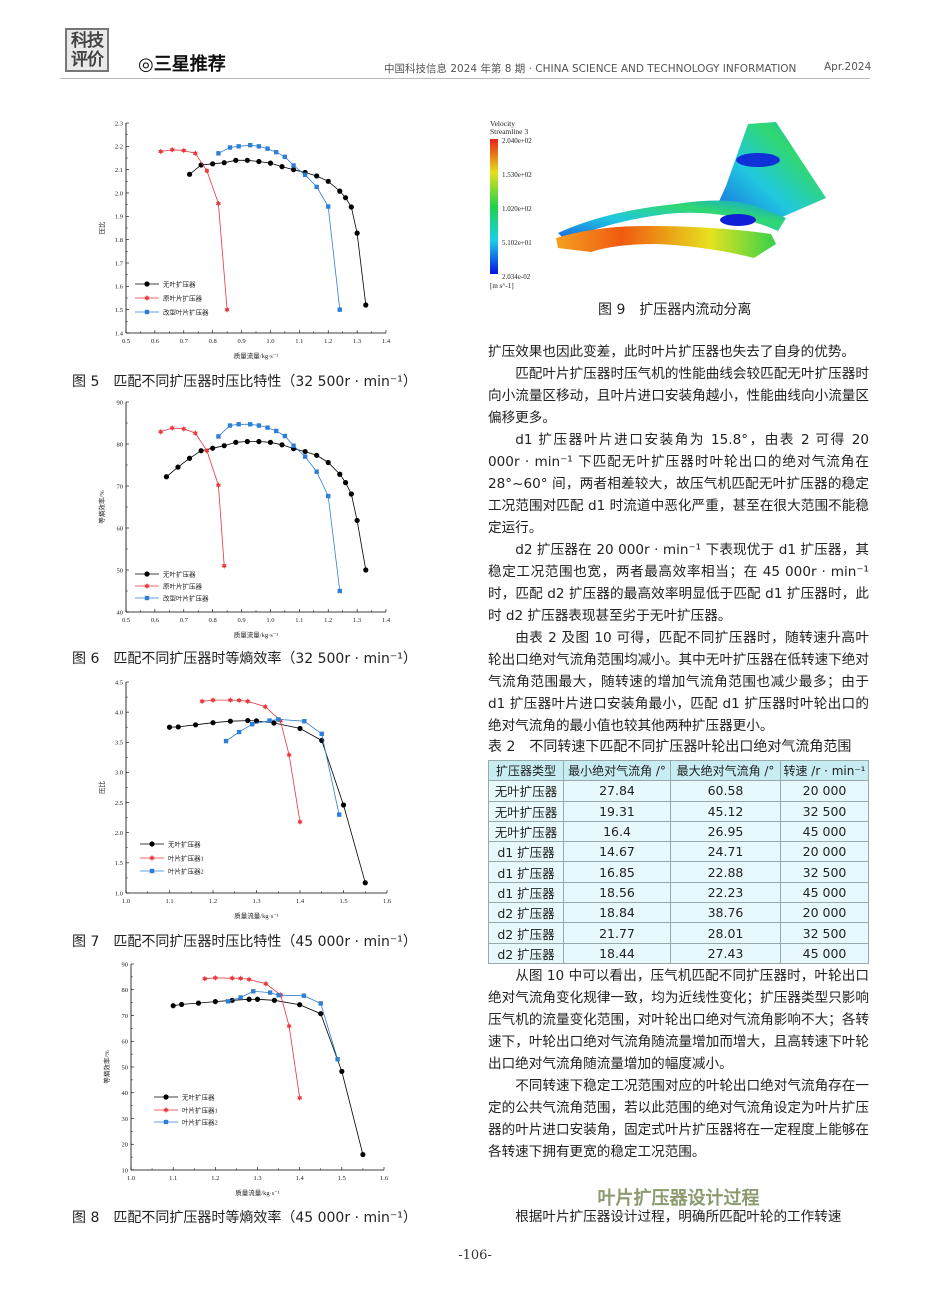 This screenshot has width=950, height=1292. What do you see at coordinates (119, 310) in the screenshot?
I see `y-tick-label: 1.5` at bounding box center [119, 310].